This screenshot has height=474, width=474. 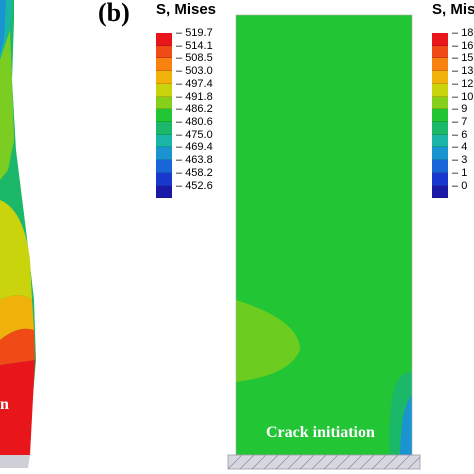 I want to click on panel-b-legend-tick-label: 491.8, so click(x=194, y=97).